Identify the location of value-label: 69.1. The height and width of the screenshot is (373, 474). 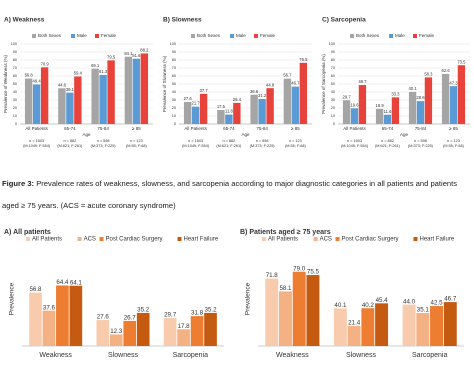
(95, 65).